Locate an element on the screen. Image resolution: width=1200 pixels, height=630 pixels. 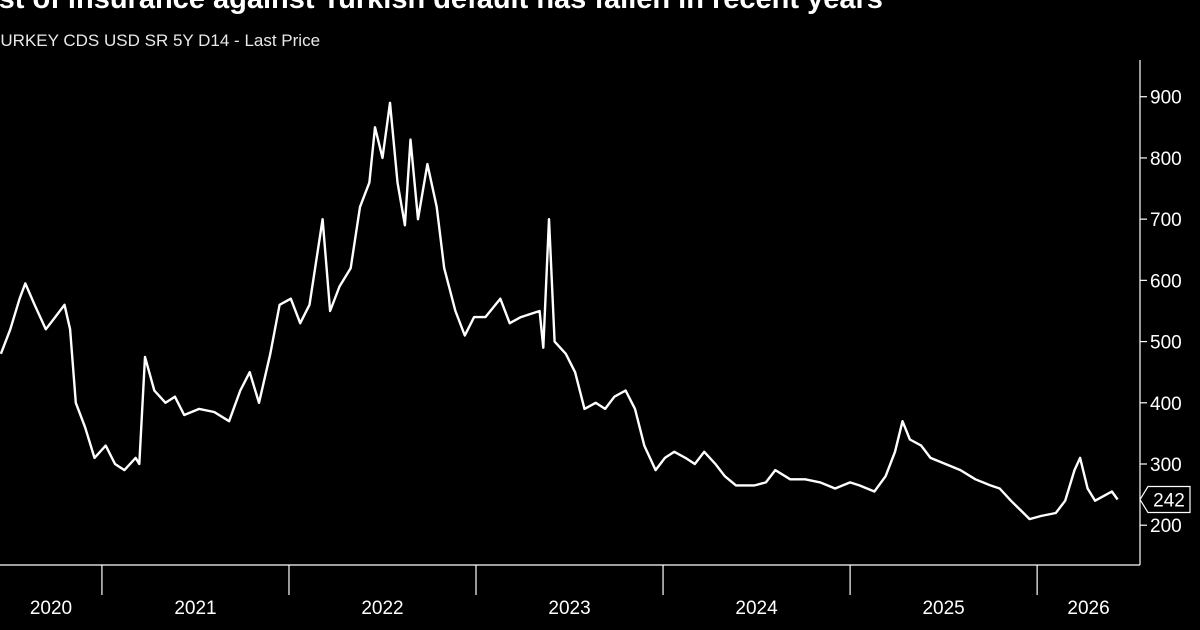
x-tick-label: 2021 is located at coordinates (195, 608).